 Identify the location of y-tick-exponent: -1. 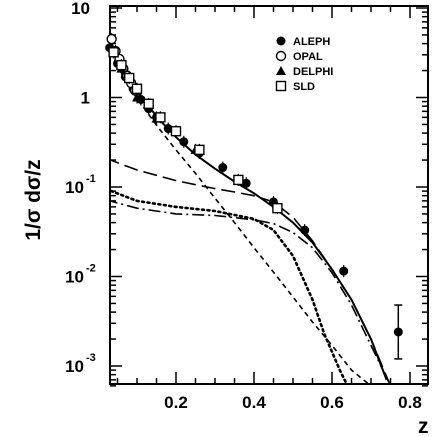
(91, 179).